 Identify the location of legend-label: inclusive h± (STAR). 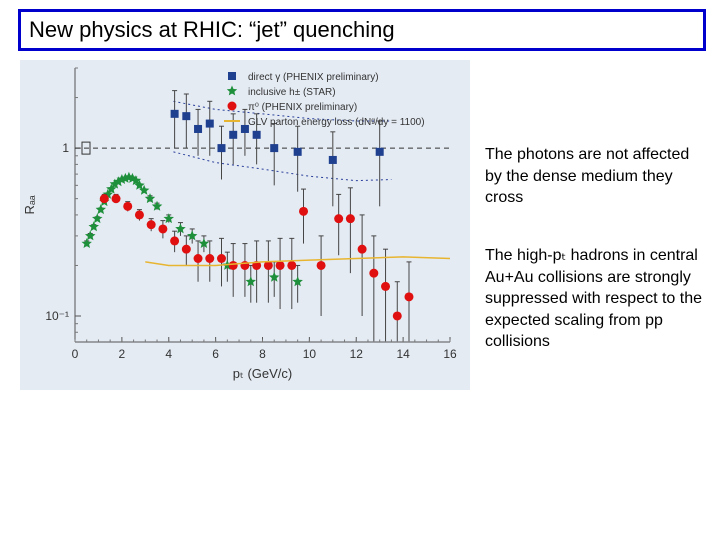
(292, 92).